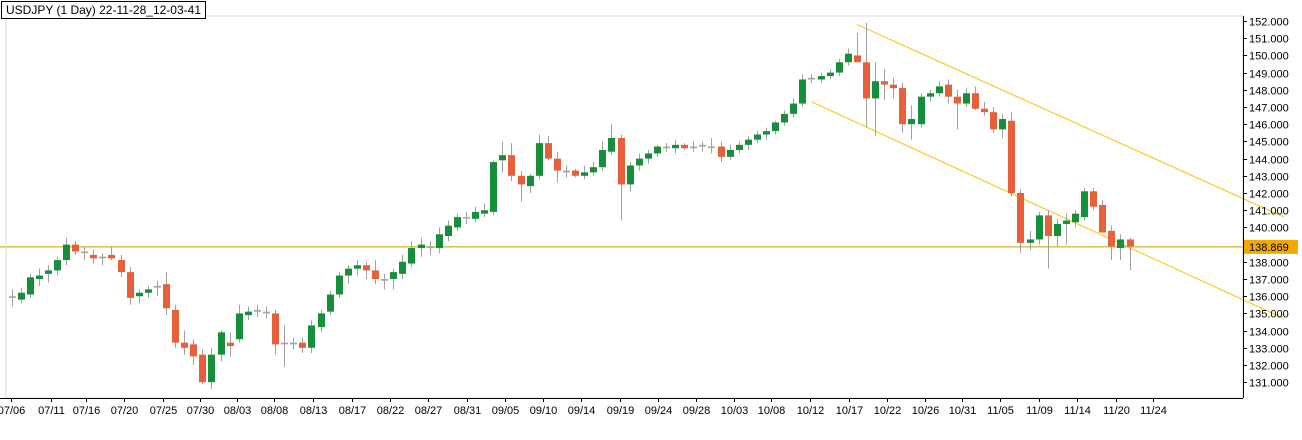  What do you see at coordinates (238, 411) in the screenshot?
I see `x-tick-label: 08/03` at bounding box center [238, 411].